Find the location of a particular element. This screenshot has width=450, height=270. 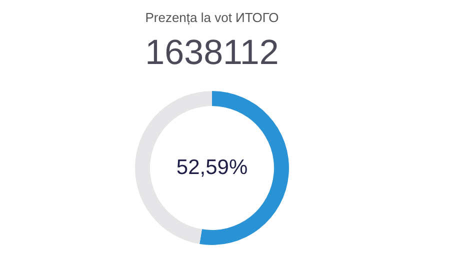

text: 52,59% is located at coordinates (212, 167).